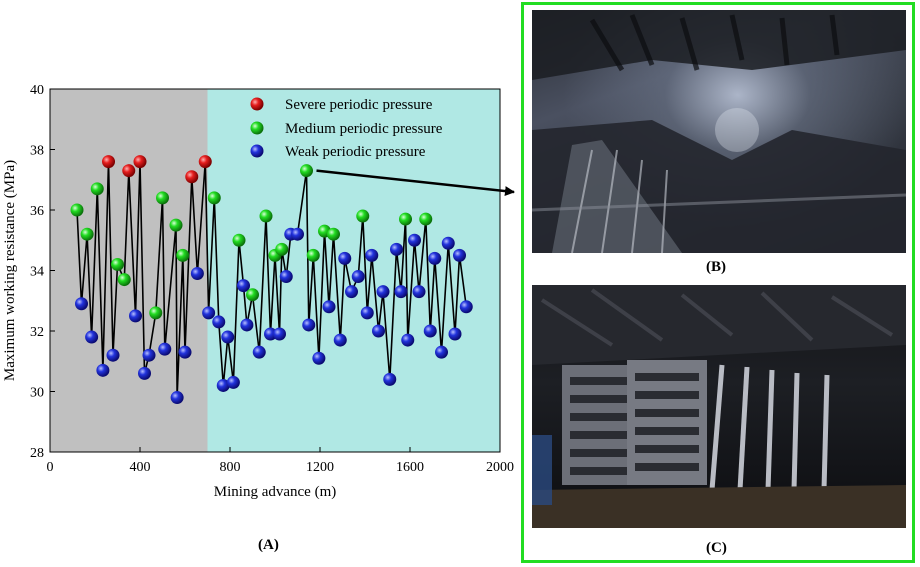  What do you see at coordinates (37, 272) in the screenshot?
I see `y-tick-label: 34` at bounding box center [37, 272].